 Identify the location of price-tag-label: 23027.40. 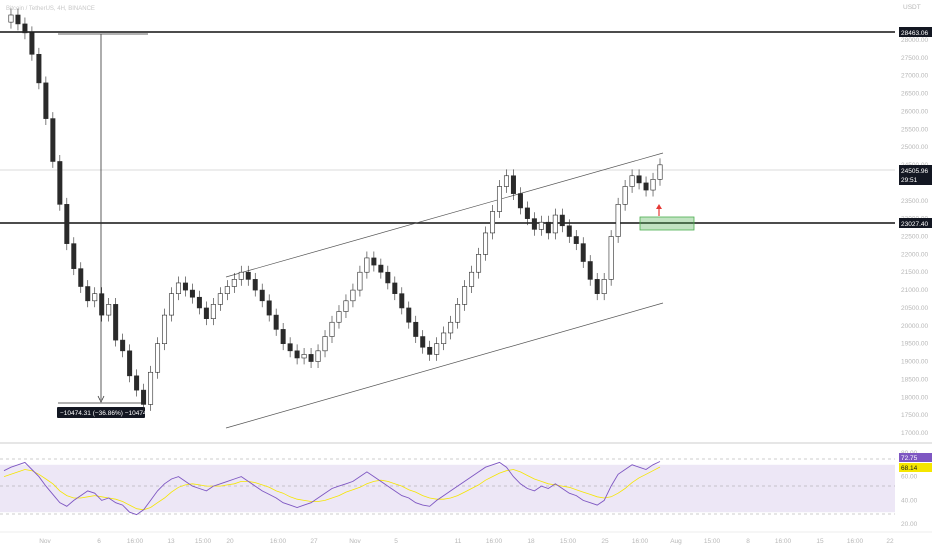
(914, 224).